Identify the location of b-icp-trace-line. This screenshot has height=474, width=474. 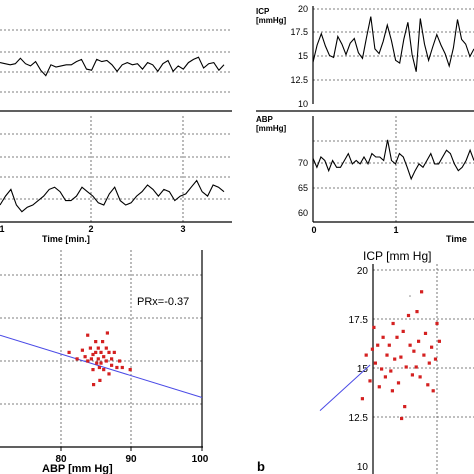
(393, 44).